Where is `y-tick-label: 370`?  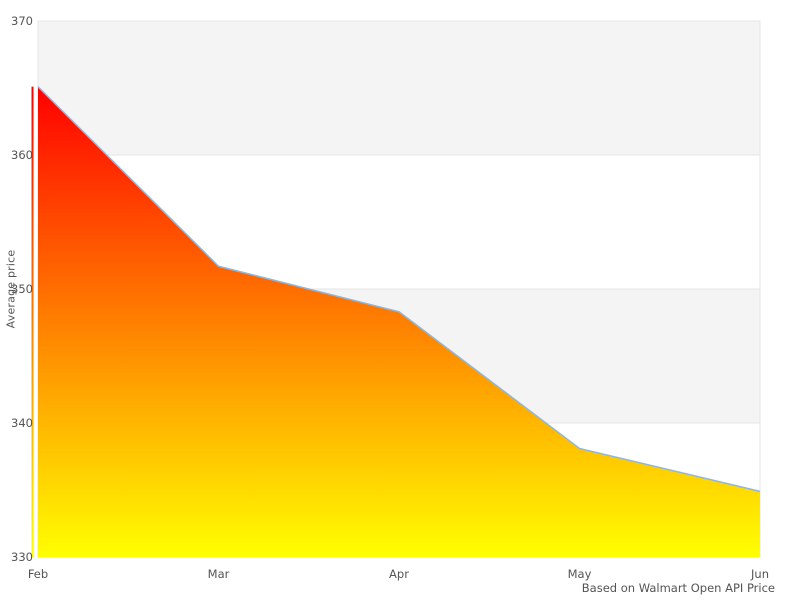
y-tick-label: 370 is located at coordinates (22, 21).